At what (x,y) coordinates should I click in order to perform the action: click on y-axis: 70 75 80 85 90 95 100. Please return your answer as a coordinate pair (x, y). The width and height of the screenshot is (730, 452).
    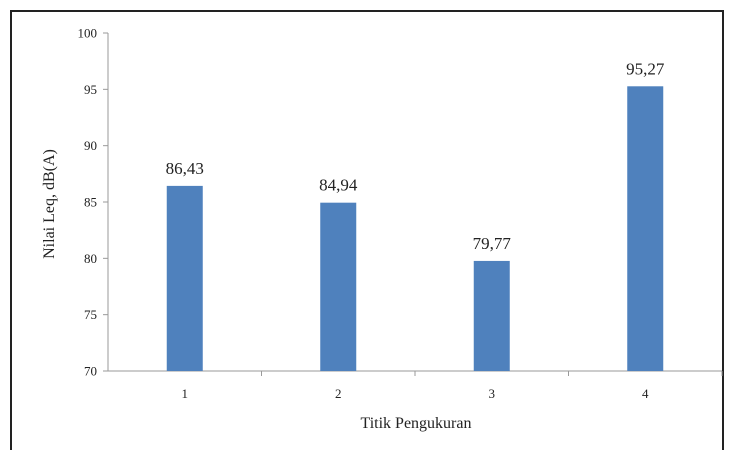
    Looking at the image, I should click on (93, 202).